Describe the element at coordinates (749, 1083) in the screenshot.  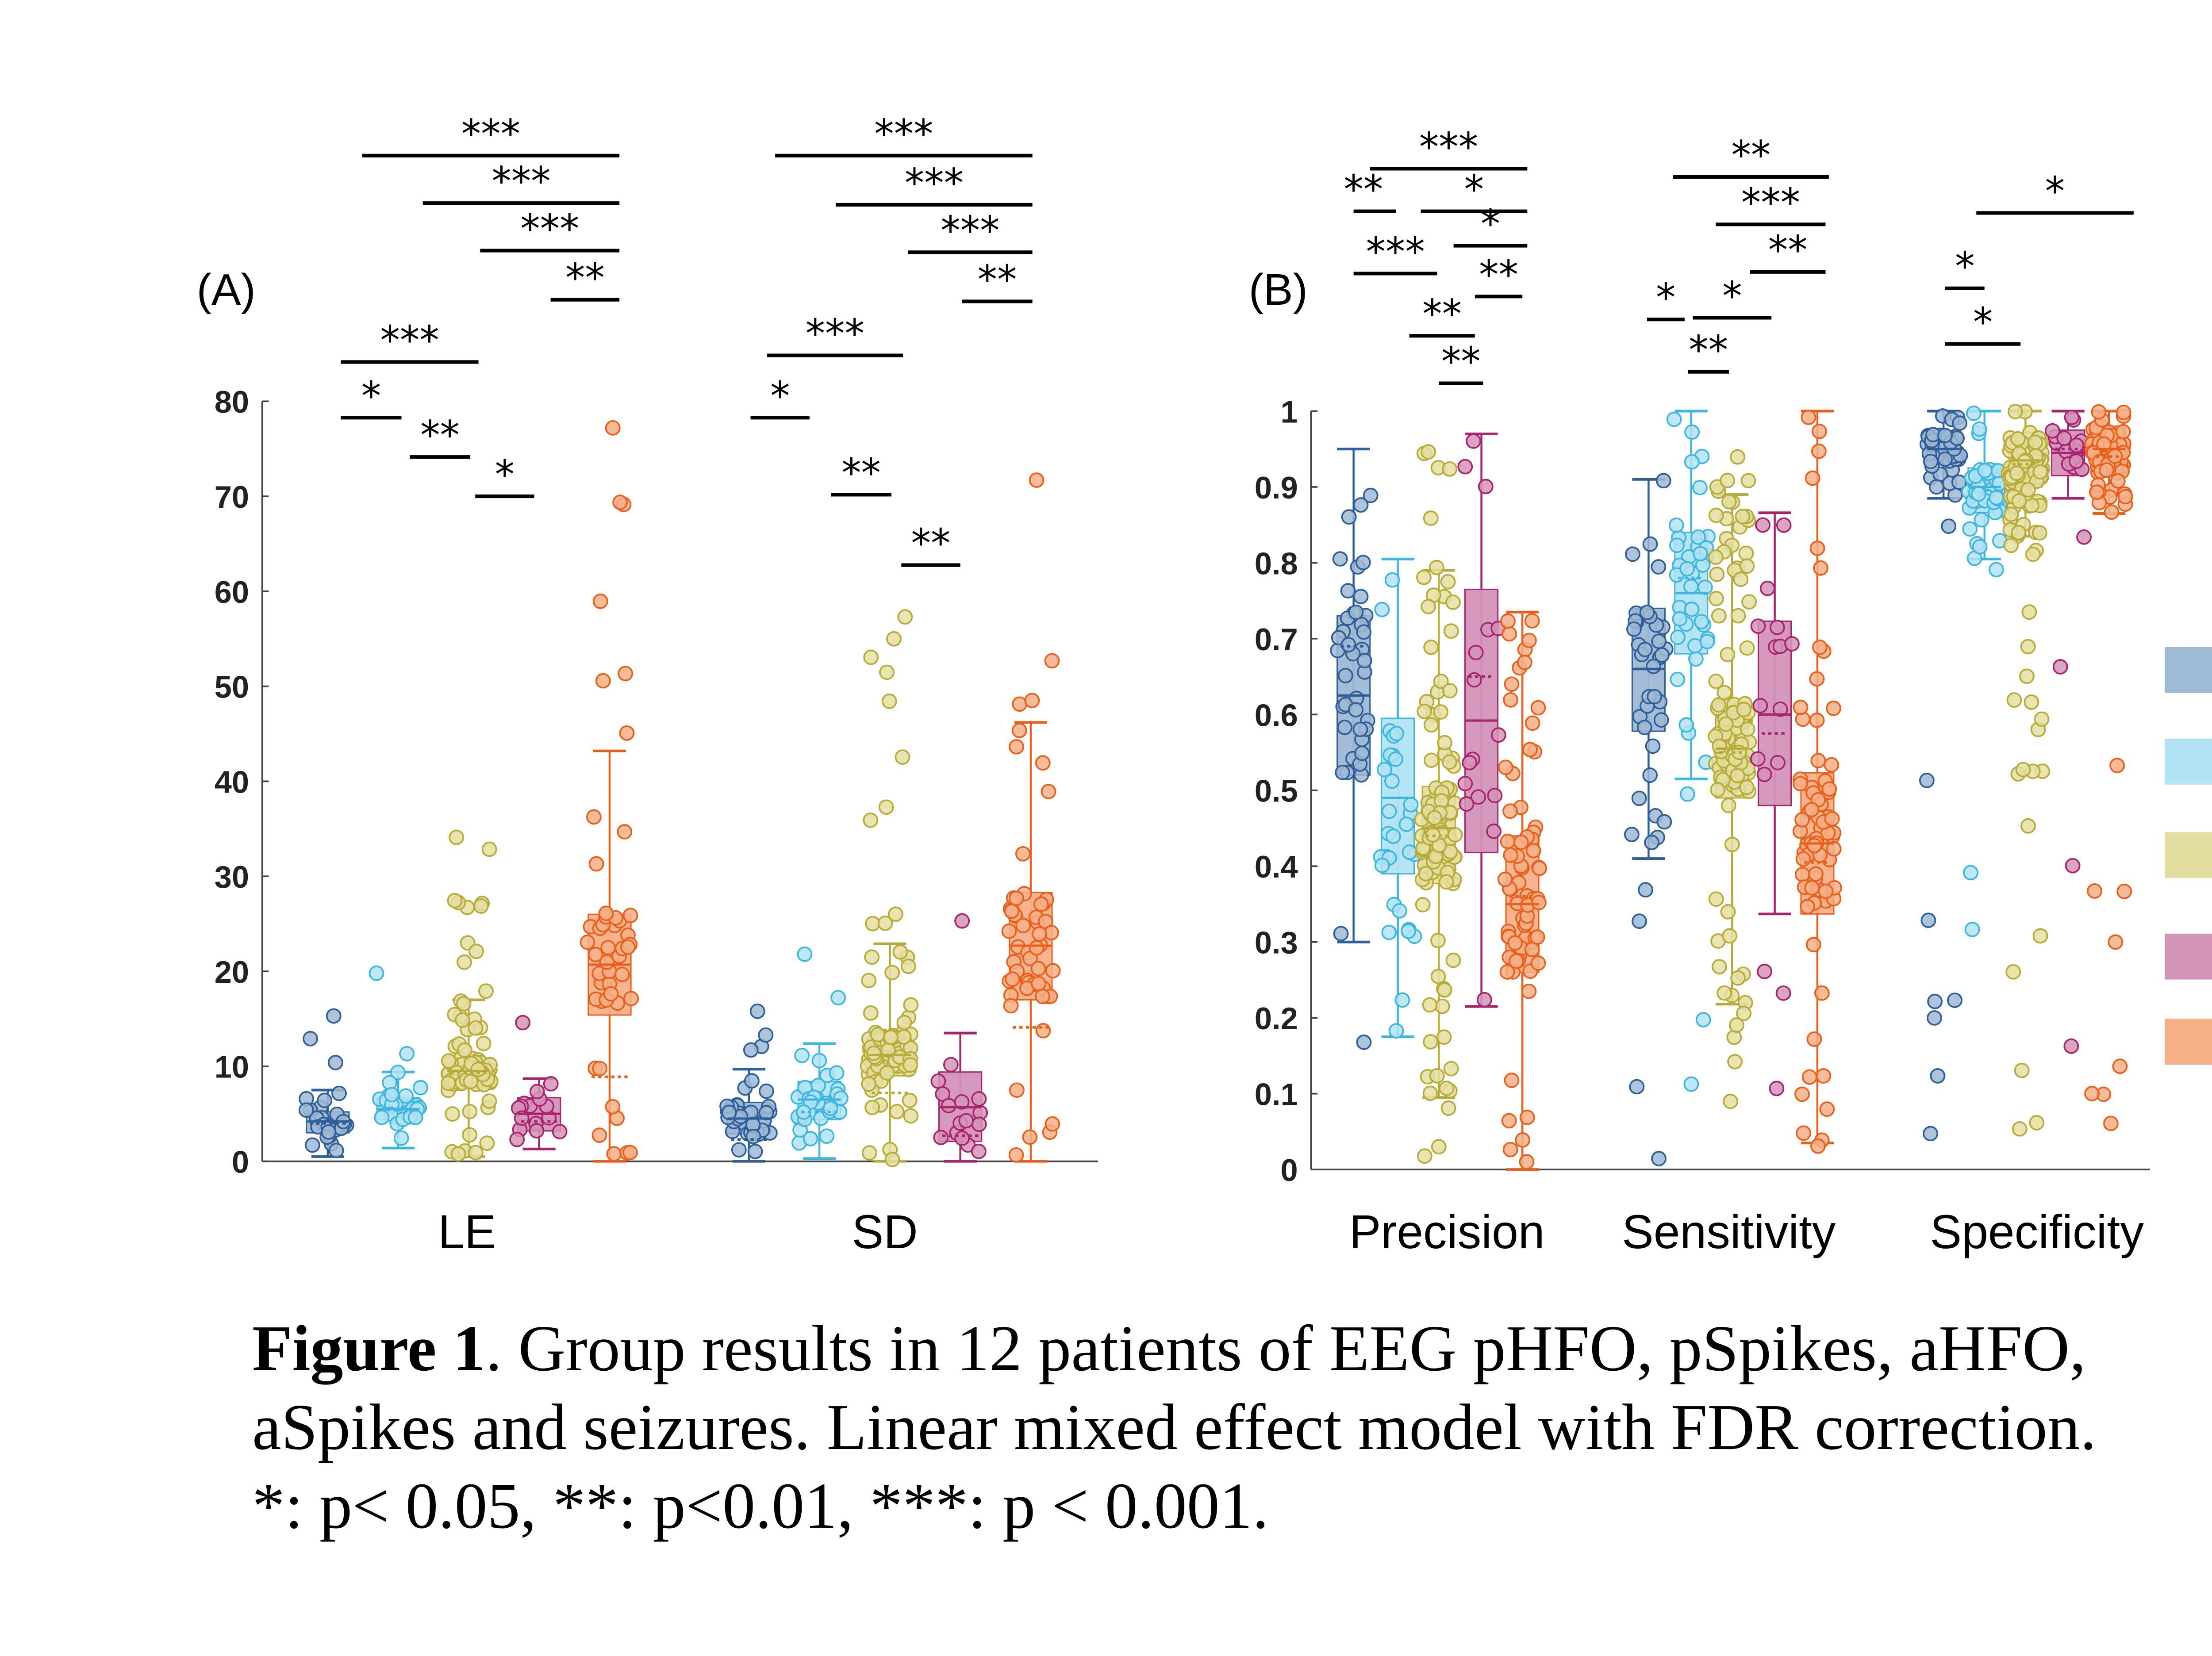
I see `box-pHFO` at that location.